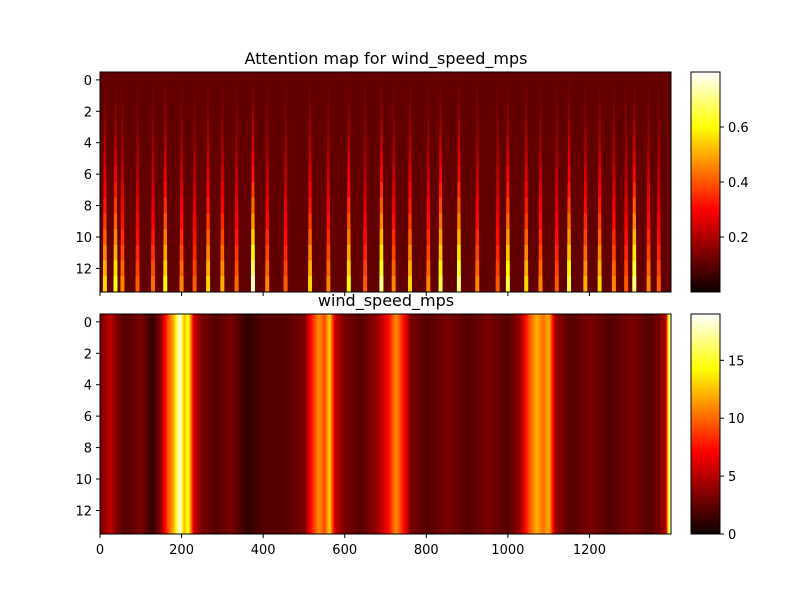 The width and height of the screenshot is (800, 600). What do you see at coordinates (589, 550) in the screenshot?
I see `x-tick-label: 1200` at bounding box center [589, 550].